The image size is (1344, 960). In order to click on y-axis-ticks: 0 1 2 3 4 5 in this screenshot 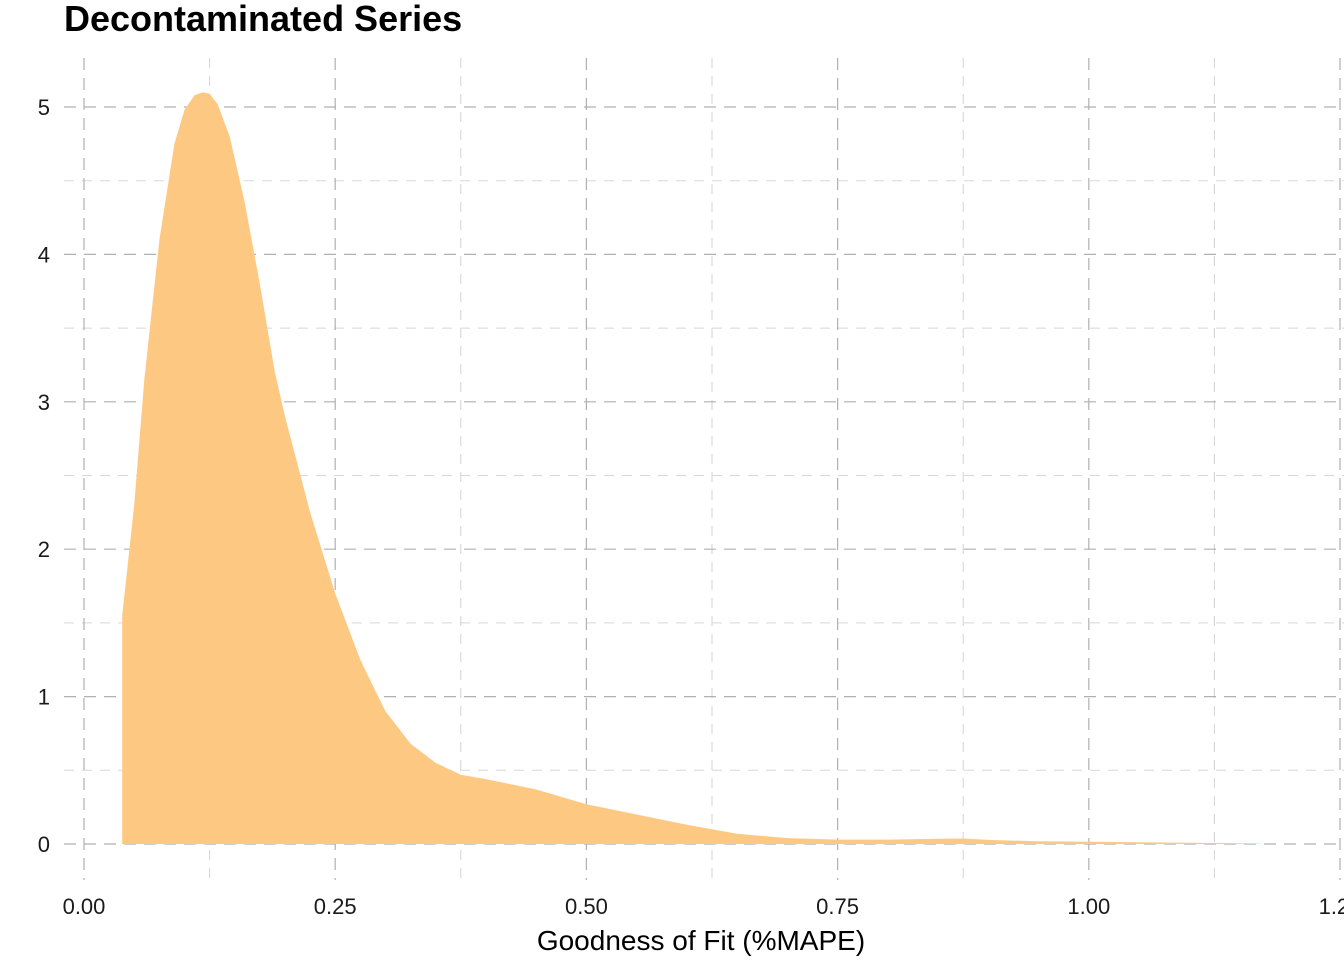, I will do `click(44, 476)`.